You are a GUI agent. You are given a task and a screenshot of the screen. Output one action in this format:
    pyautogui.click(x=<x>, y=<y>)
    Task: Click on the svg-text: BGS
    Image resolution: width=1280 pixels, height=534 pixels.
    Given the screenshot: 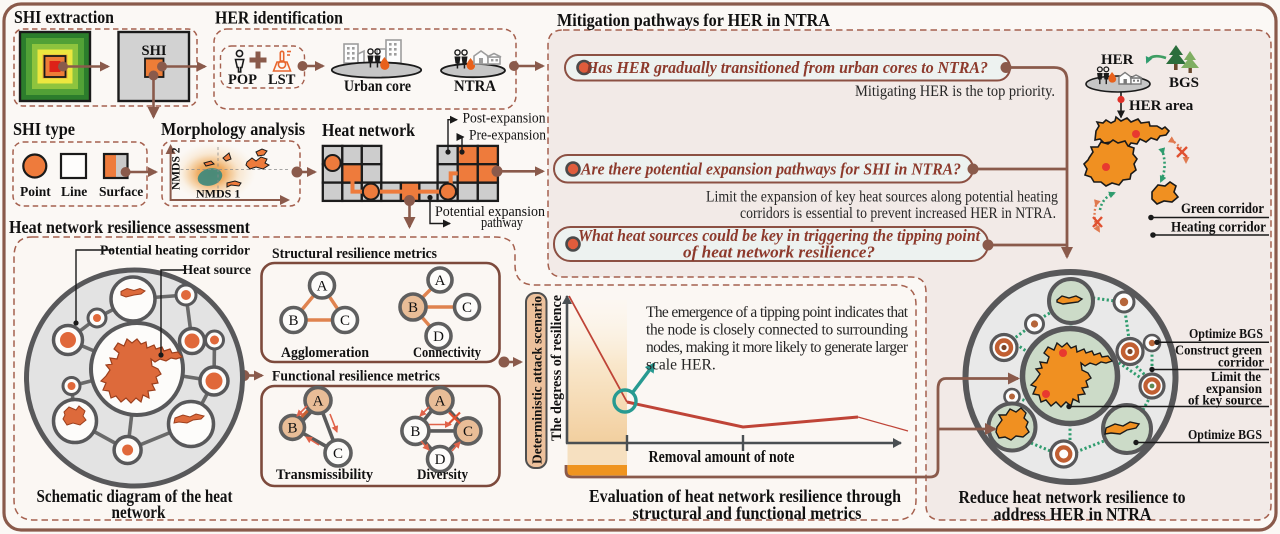 What is the action you would take?
    pyautogui.click(x=1184, y=83)
    